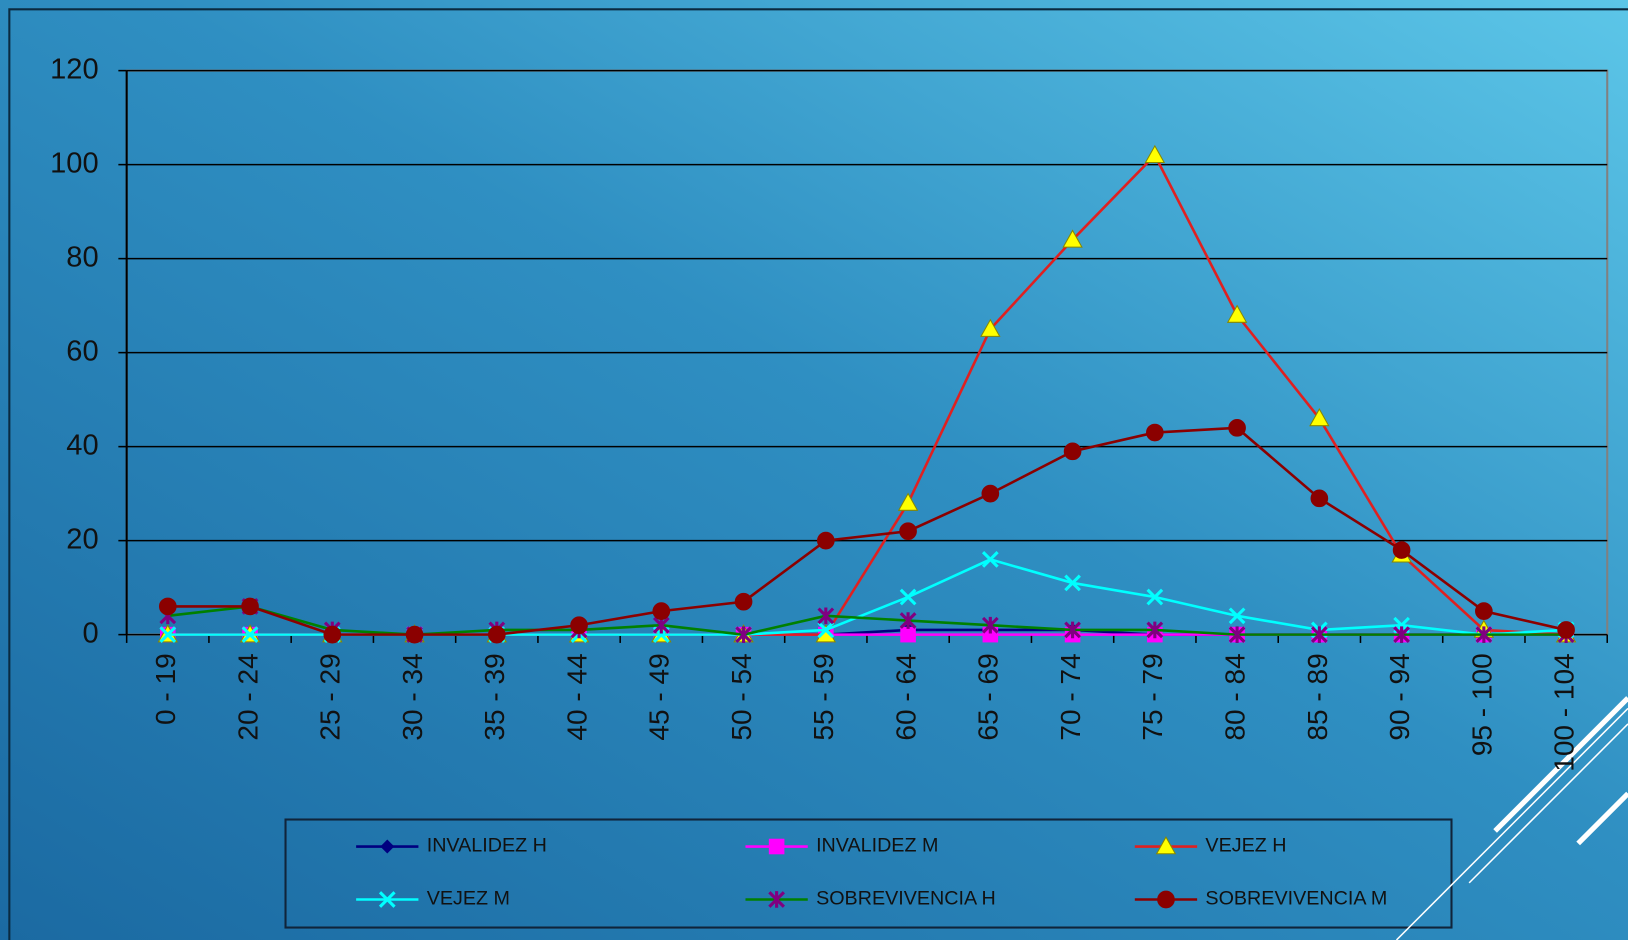  What do you see at coordinates (74, 69) in the screenshot?
I see `y-tick-label: 120` at bounding box center [74, 69].